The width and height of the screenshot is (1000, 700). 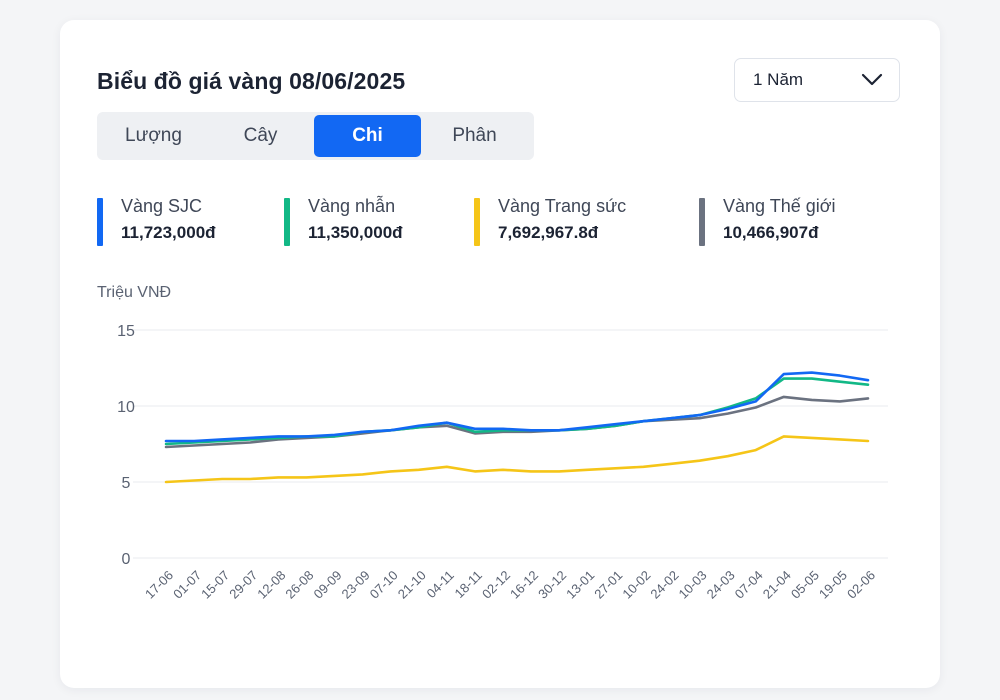 I want to click on tab-chi: Chi, so click(x=367, y=136).